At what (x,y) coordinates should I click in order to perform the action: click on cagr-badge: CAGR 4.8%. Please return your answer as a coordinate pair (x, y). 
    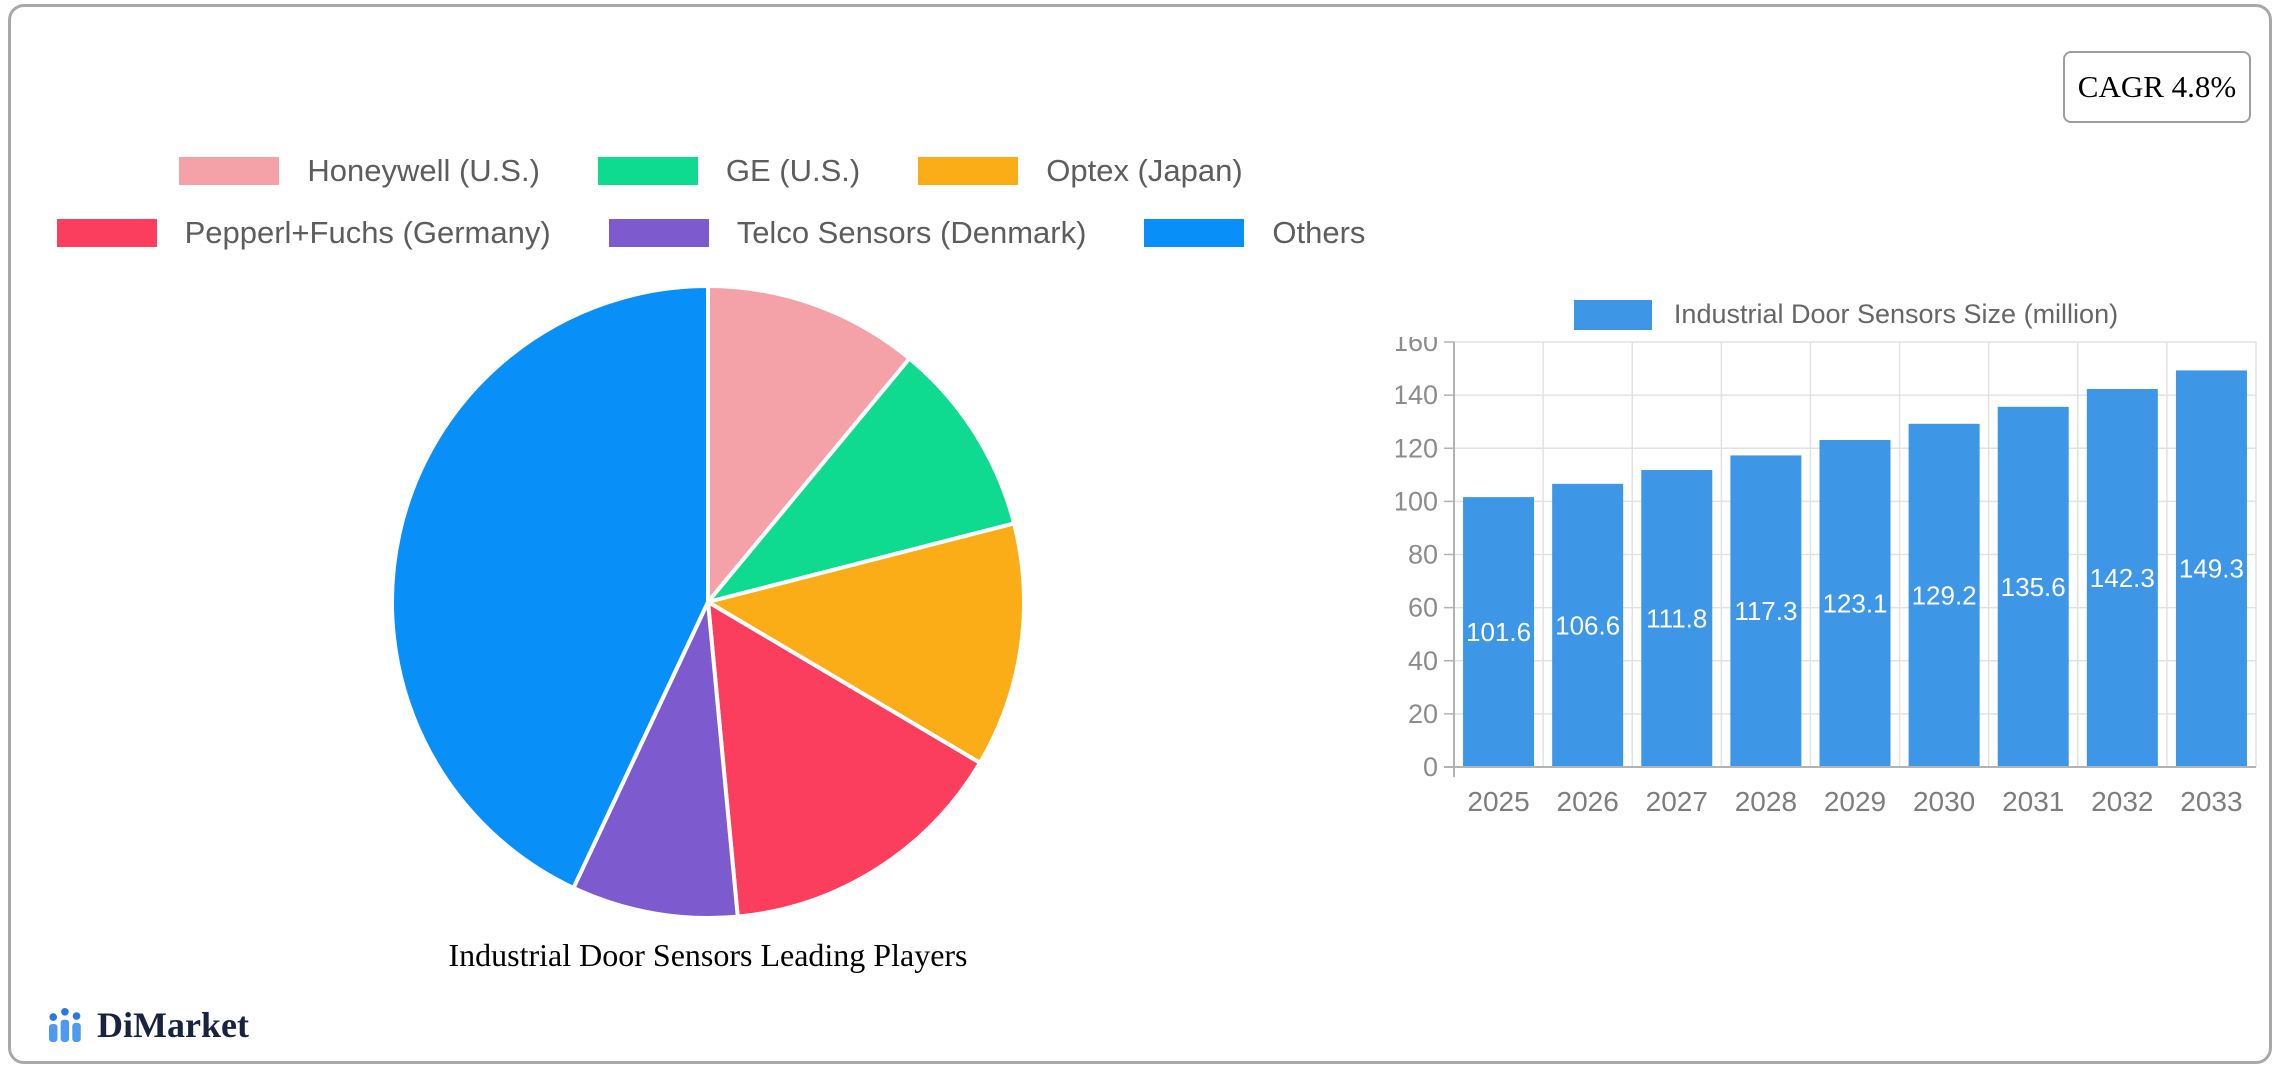
    Looking at the image, I should click on (2157, 87).